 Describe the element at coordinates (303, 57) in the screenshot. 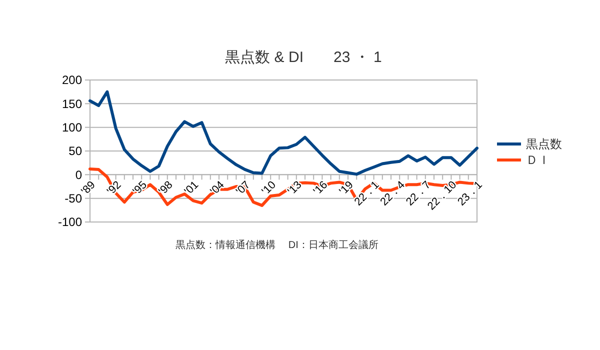

I see `chart-title: 黒点数 & DI 23 ・ 1` at that location.